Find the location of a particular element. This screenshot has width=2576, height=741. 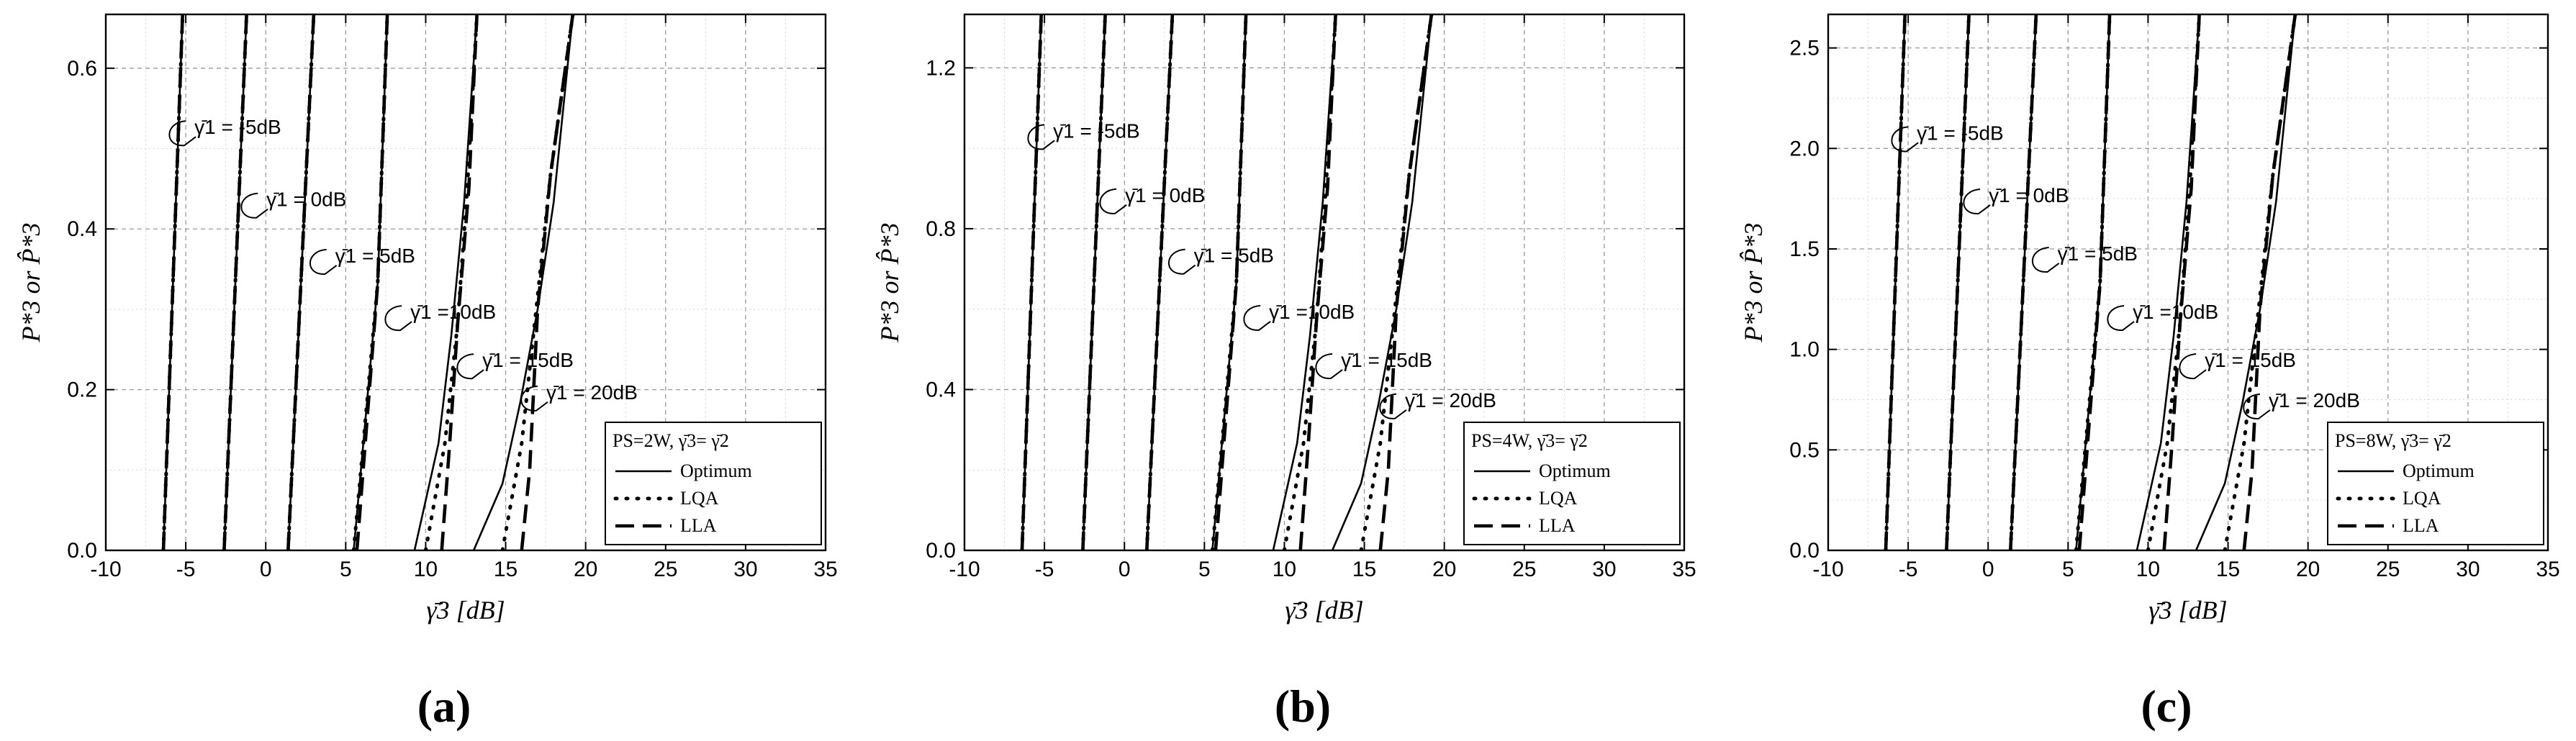

legend-header: PS=8W, γ̄3= γ̄2 is located at coordinates (2393, 440).